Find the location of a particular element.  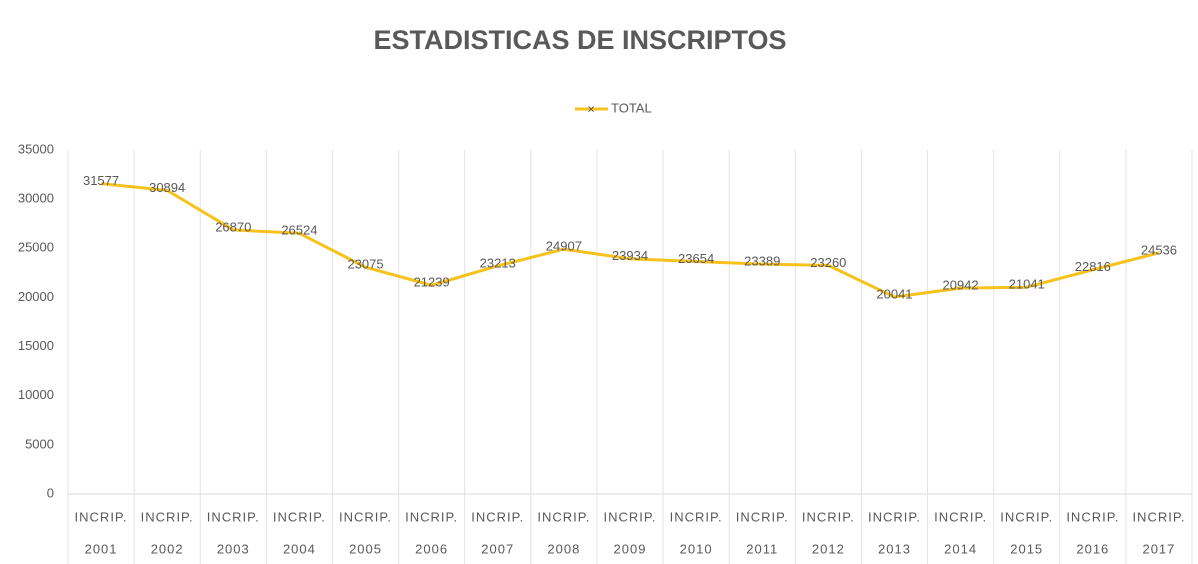

data-label: 21239 is located at coordinates (432, 282).